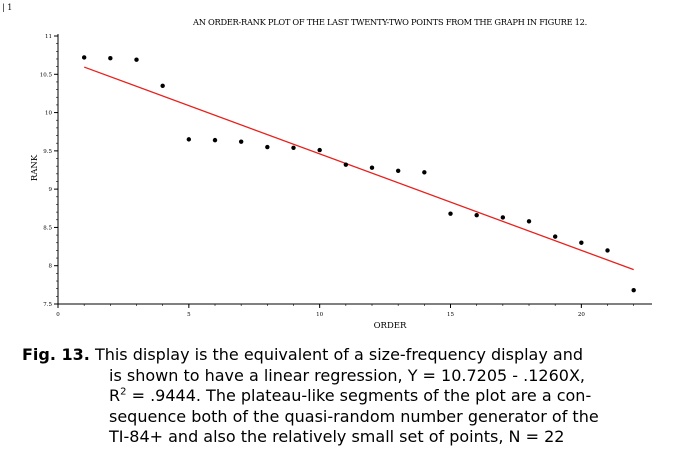 The height and width of the screenshot is (470, 680). What do you see at coordinates (51, 267) in the screenshot?
I see `y-tick-label: 8` at bounding box center [51, 267].